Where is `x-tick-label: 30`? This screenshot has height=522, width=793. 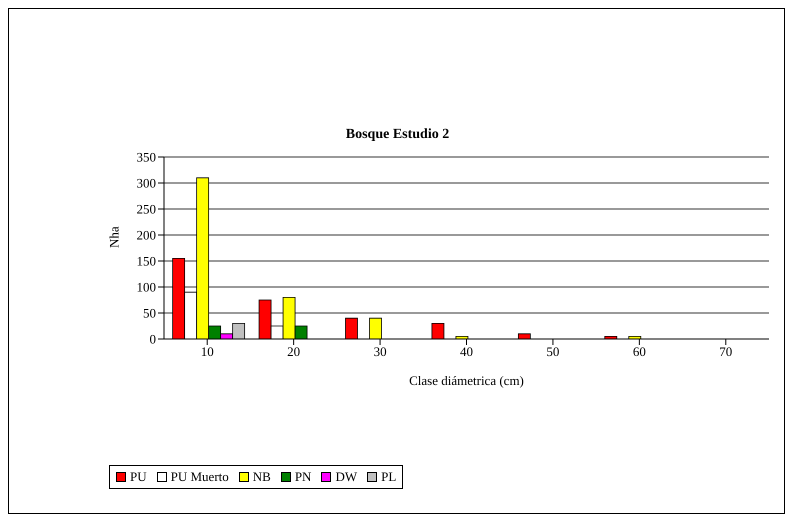
x-tick-label: 30 is located at coordinates (380, 352).